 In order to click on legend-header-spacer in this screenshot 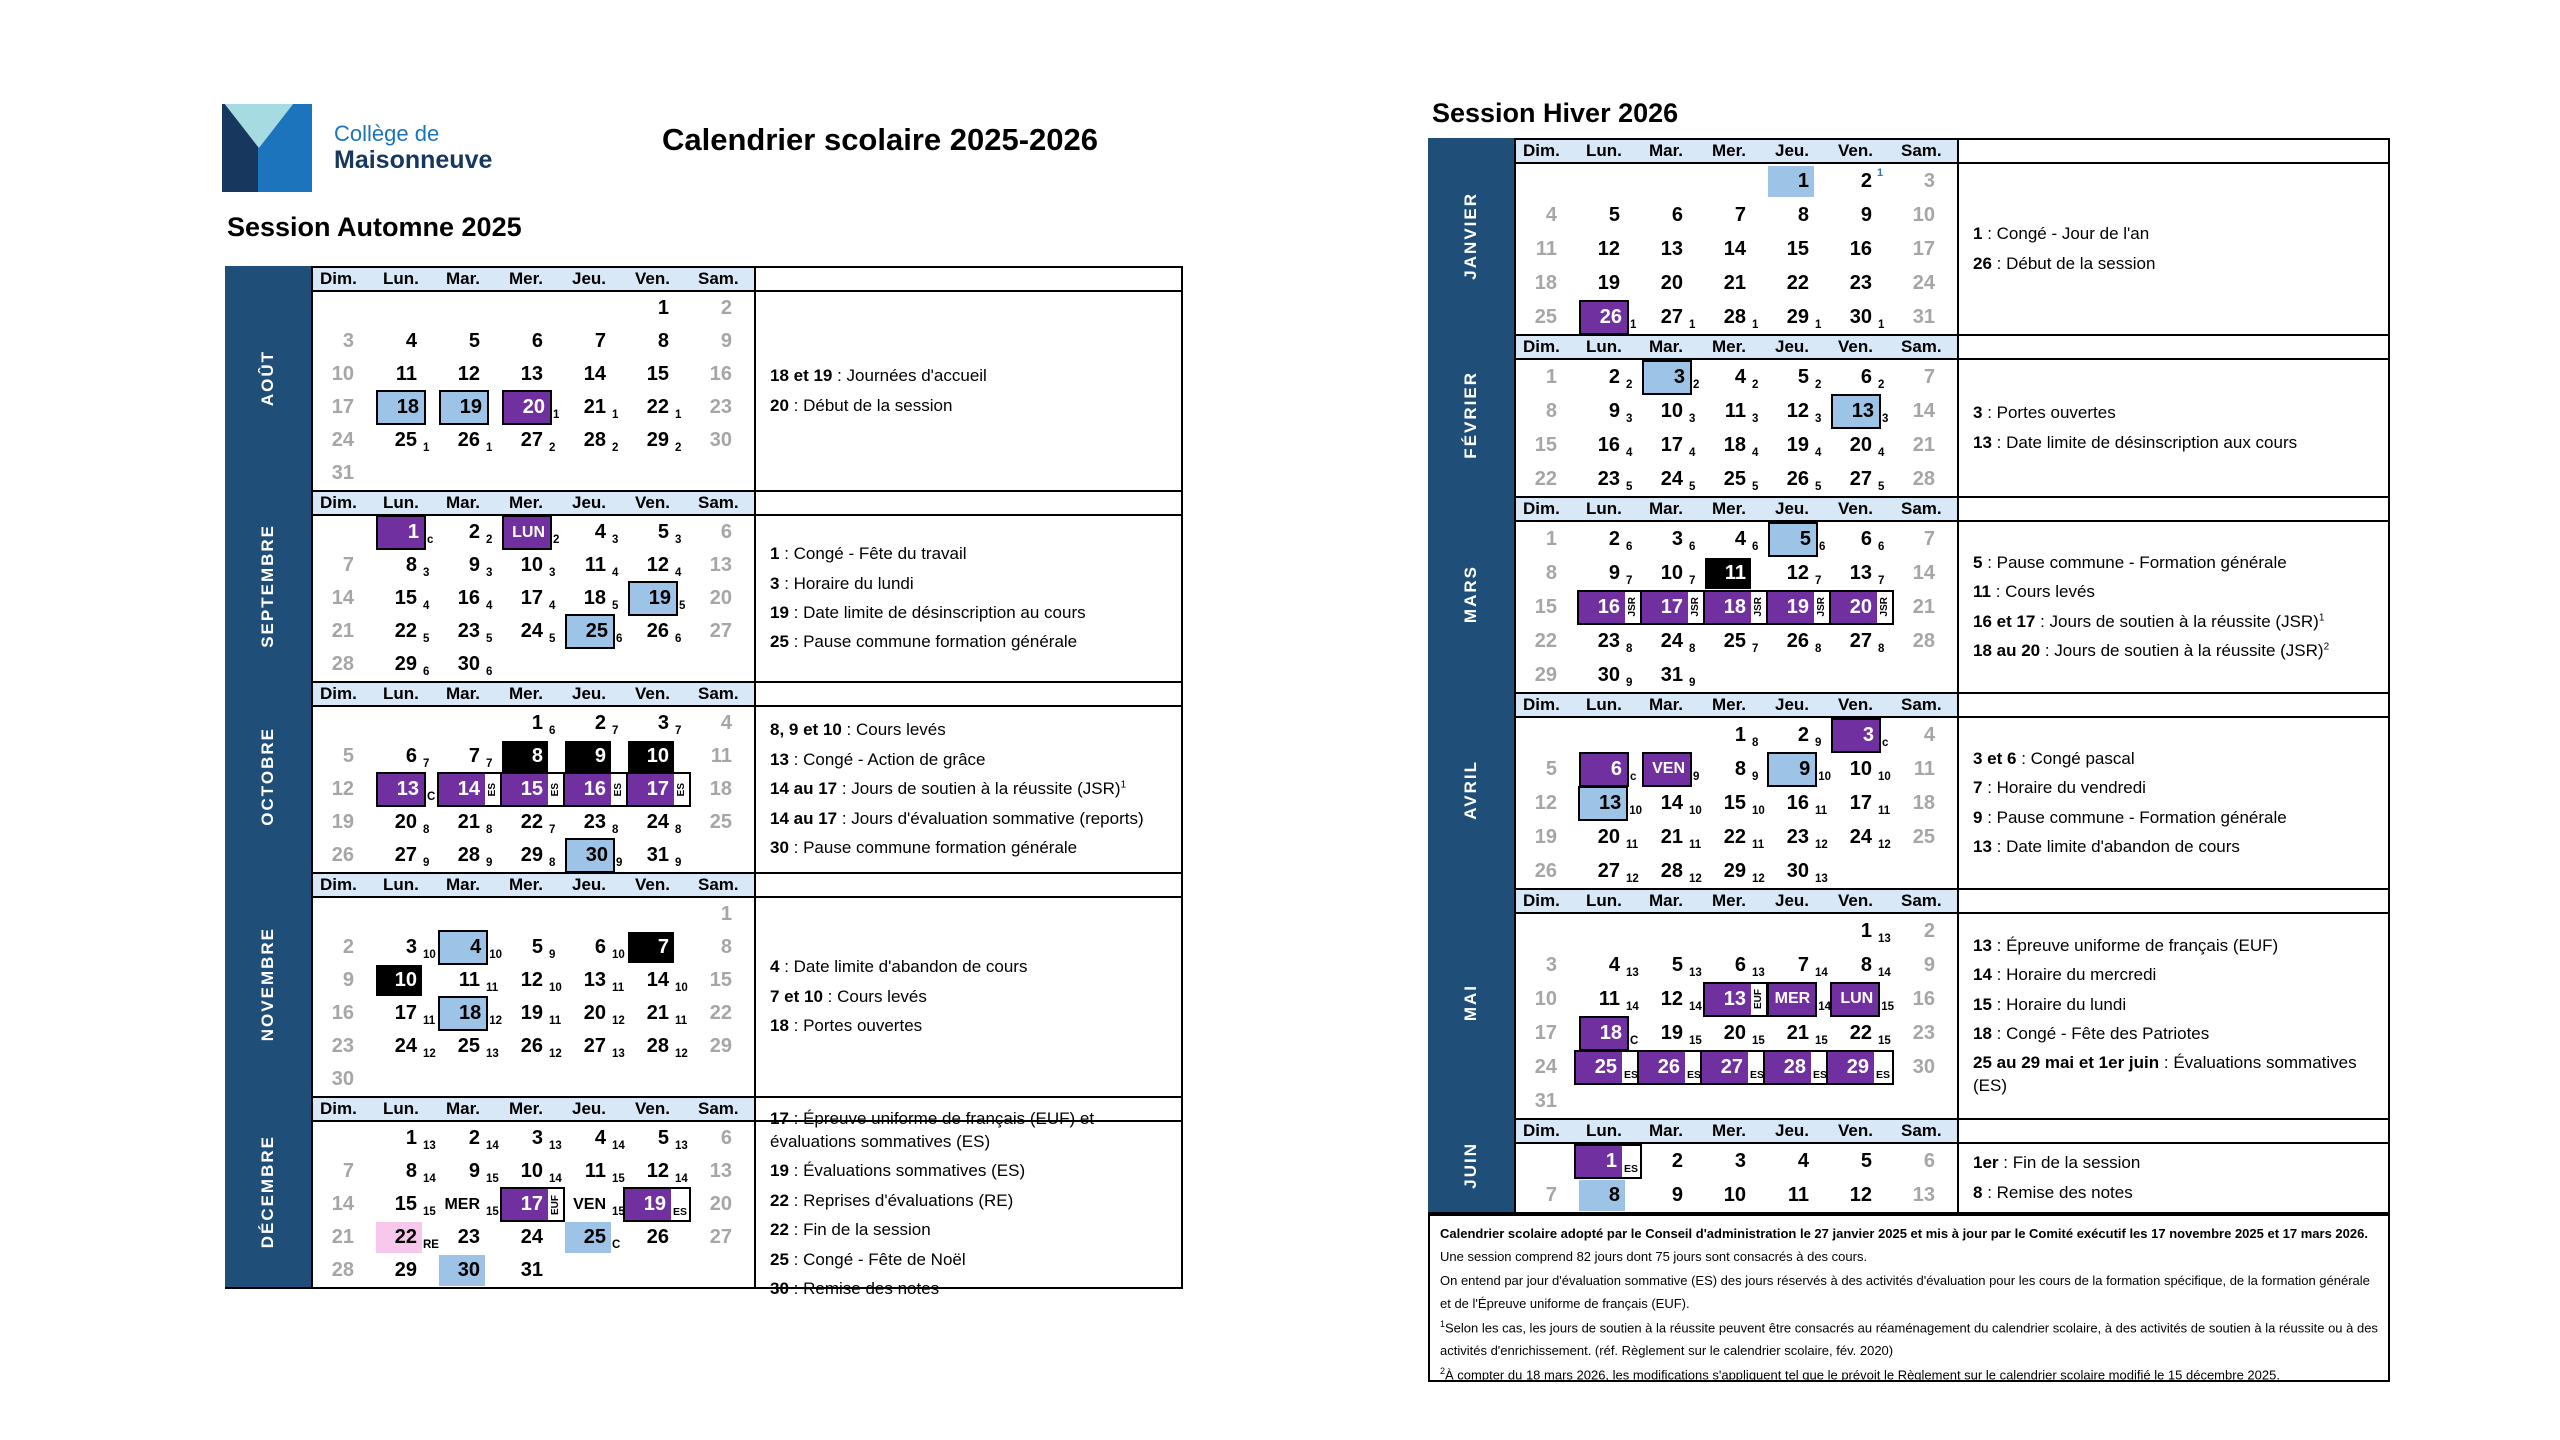, I will do `click(968, 503)`.